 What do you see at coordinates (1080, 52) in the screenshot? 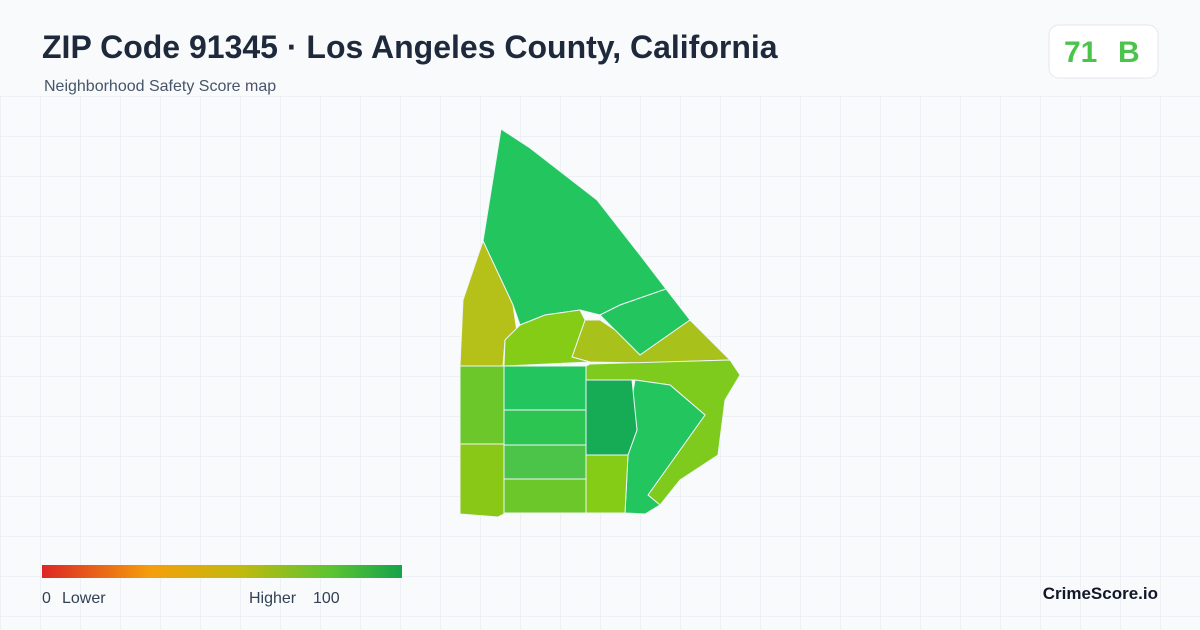
I see `score-value: 71` at bounding box center [1080, 52].